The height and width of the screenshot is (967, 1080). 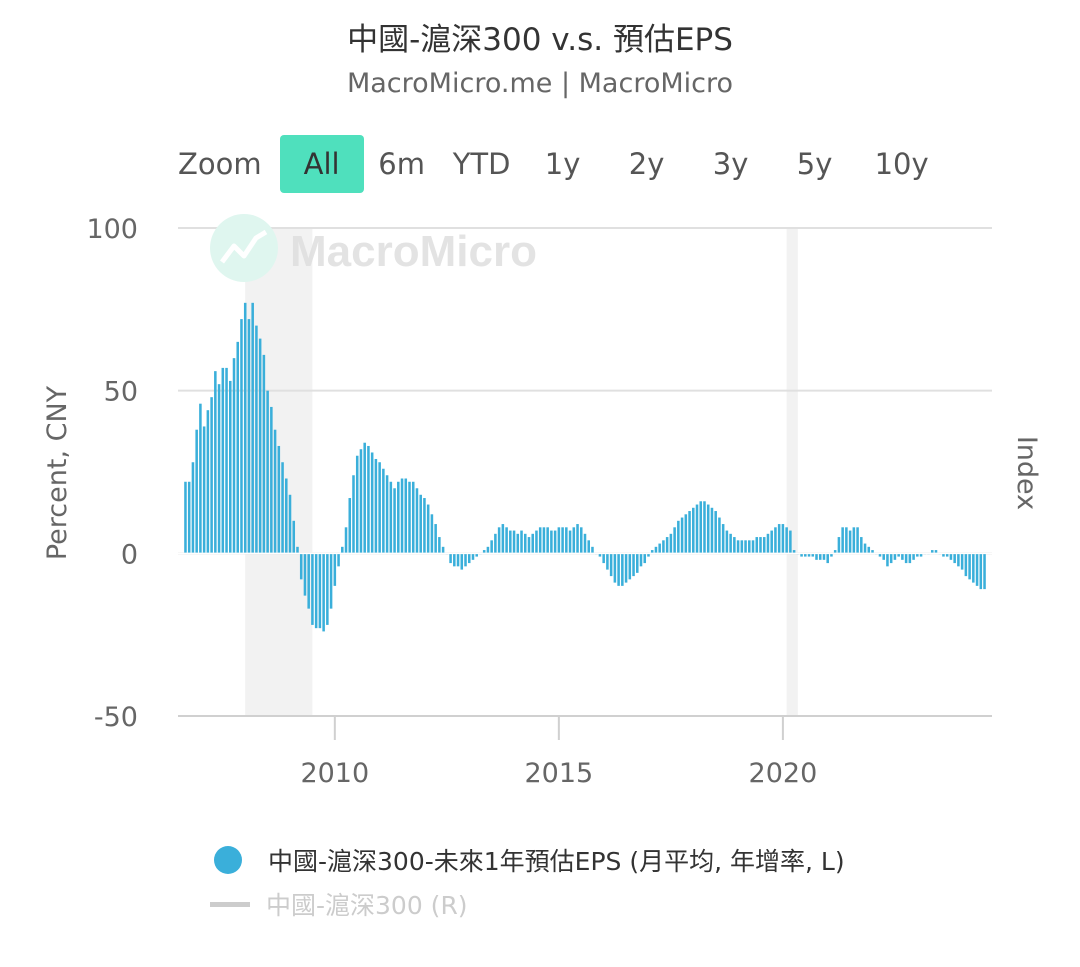 What do you see at coordinates (814, 164) in the screenshot?
I see `zoom-5y-button: 5y` at bounding box center [814, 164].